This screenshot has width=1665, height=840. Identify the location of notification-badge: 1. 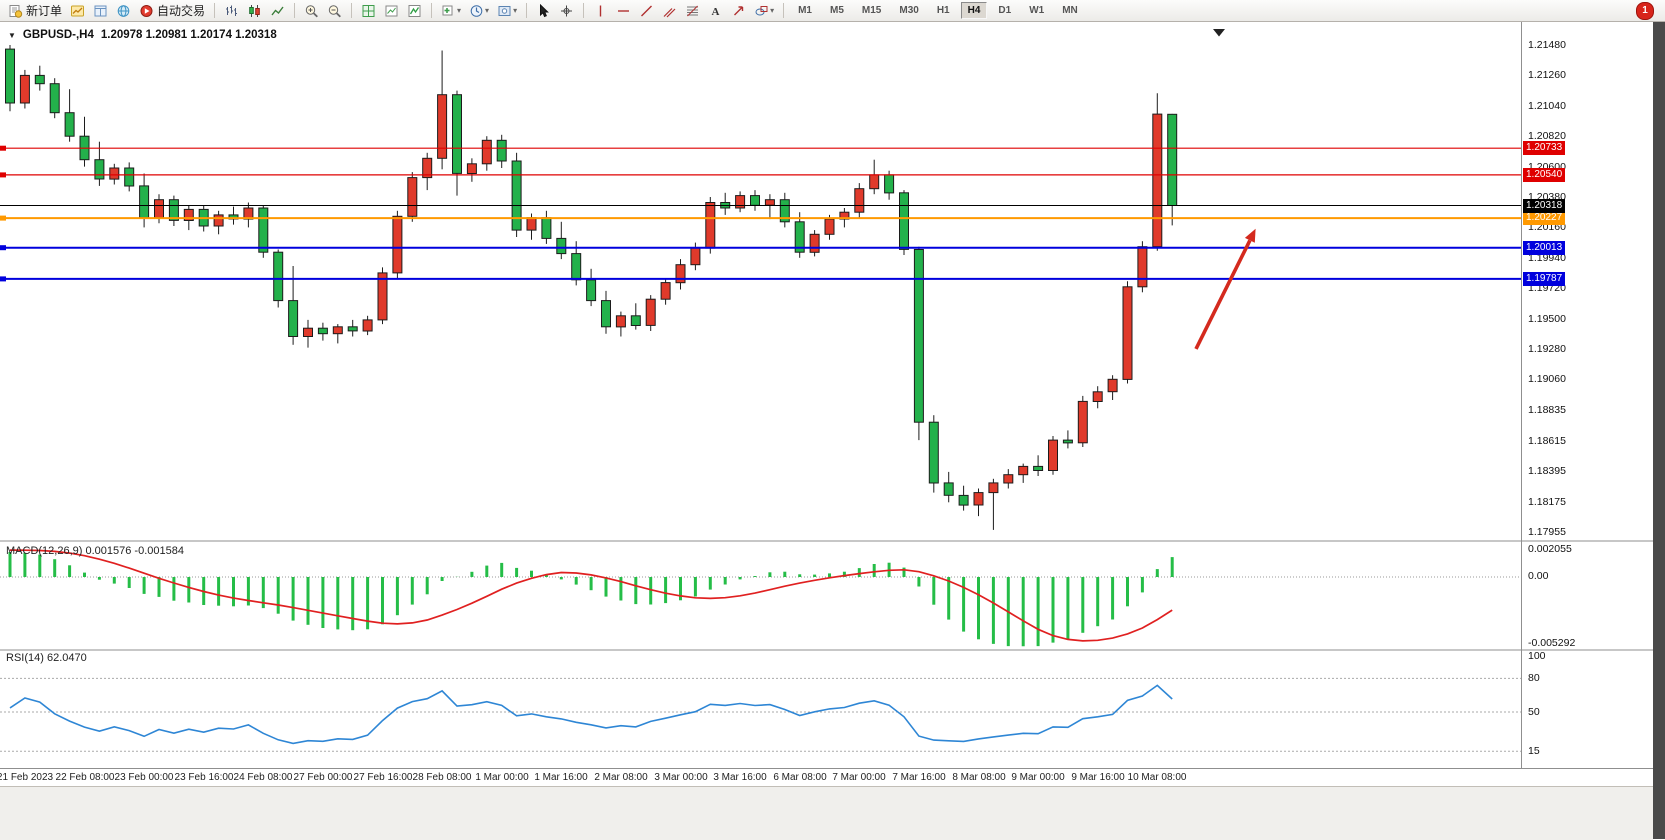
(1645, 10).